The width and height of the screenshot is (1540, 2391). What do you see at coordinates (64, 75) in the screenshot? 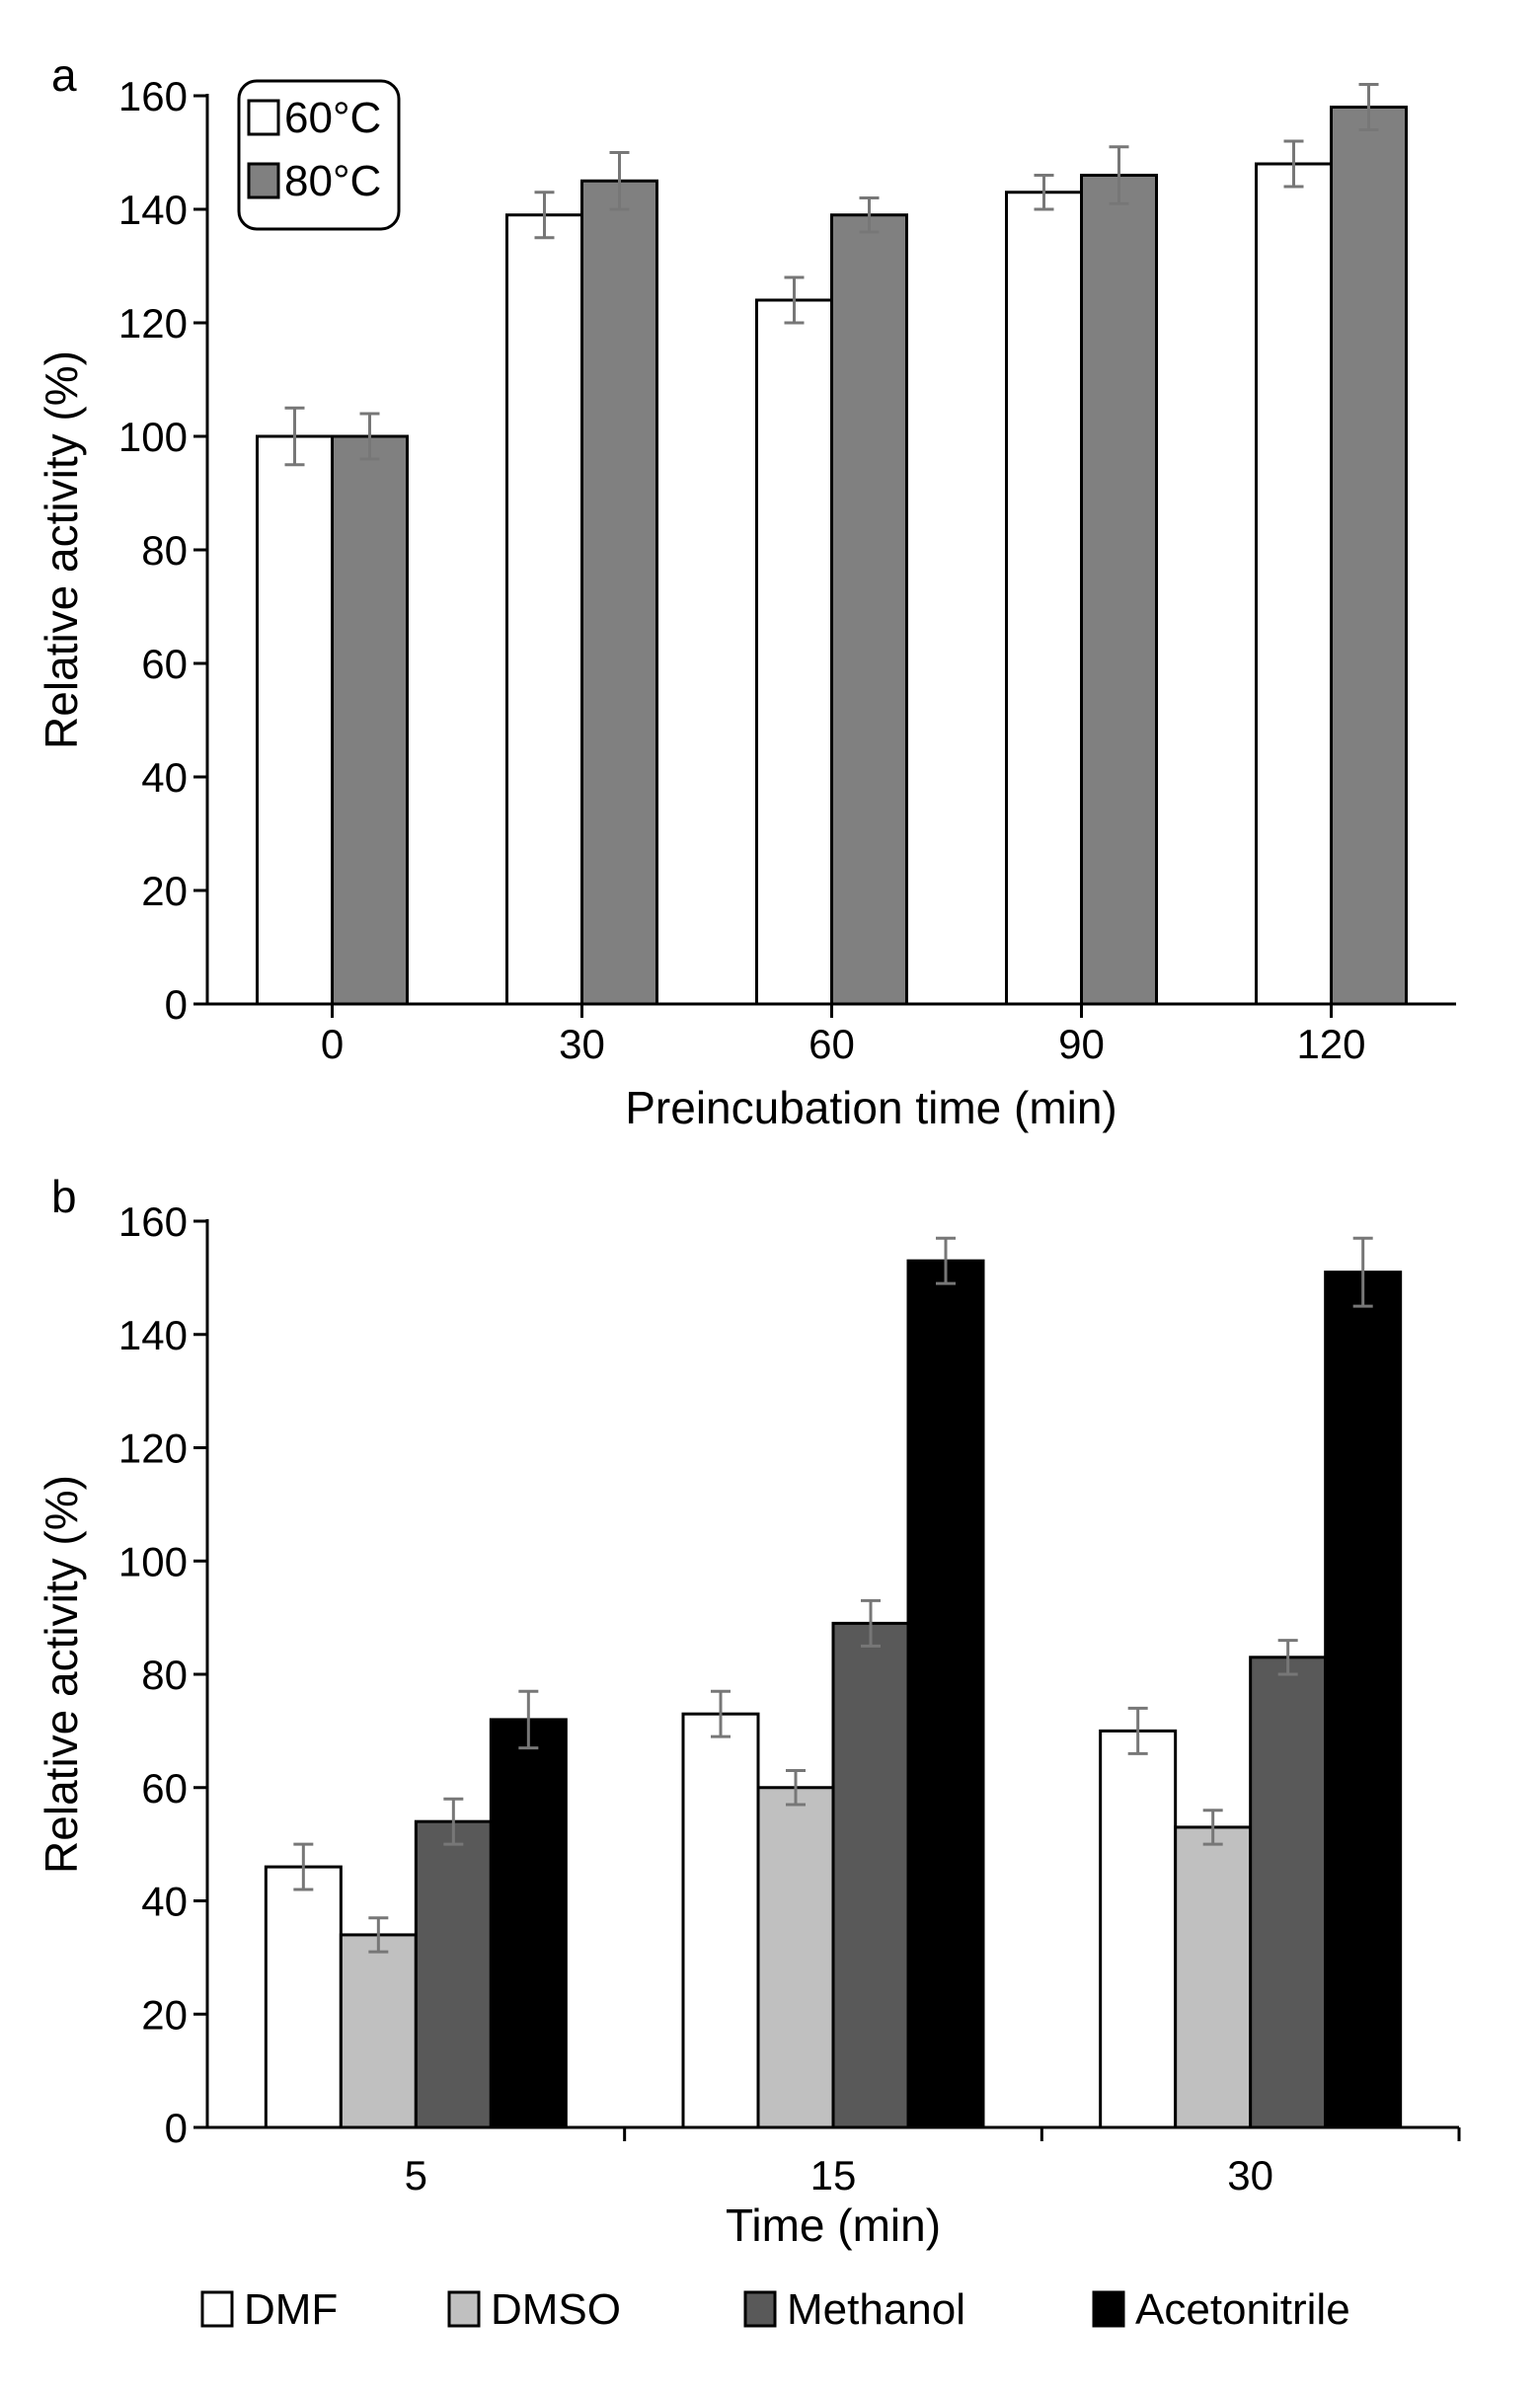
I see `panel-letter: a` at bounding box center [64, 75].